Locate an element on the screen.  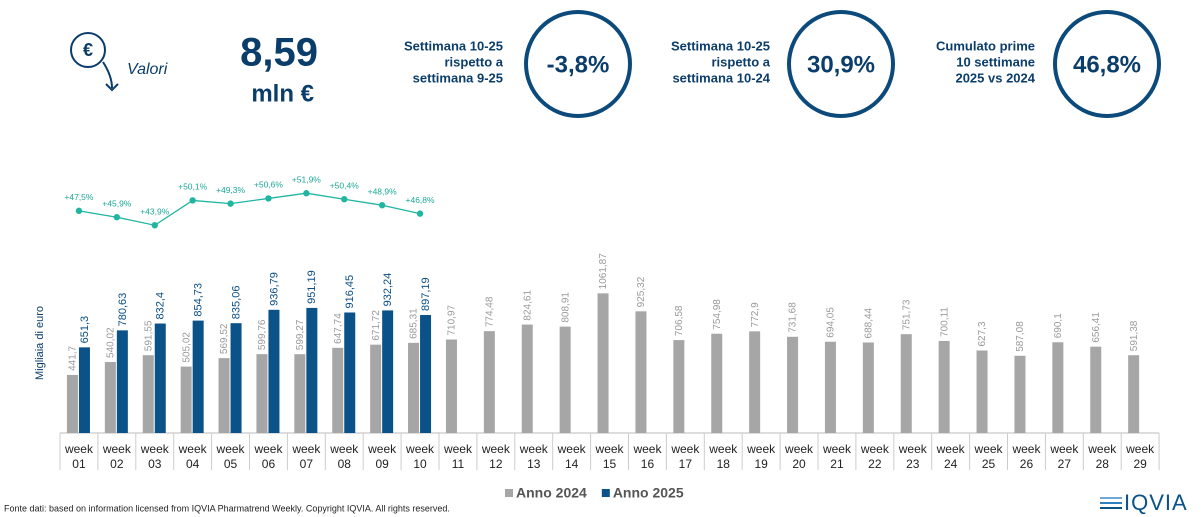
euro-icon: € is located at coordinates (94, 62).